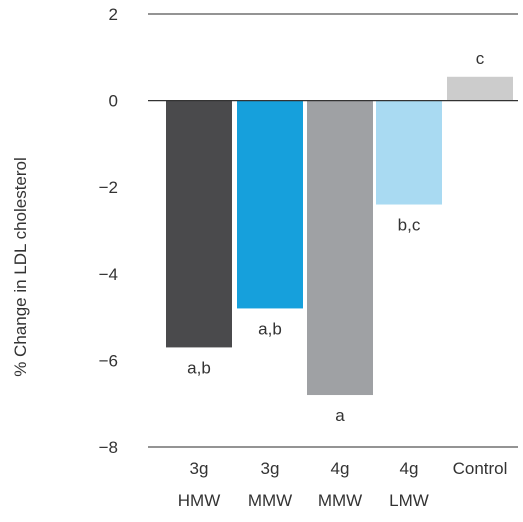 This screenshot has height=522, width=523. What do you see at coordinates (108, 187) in the screenshot?
I see `y-tick-label: −2` at bounding box center [108, 187].